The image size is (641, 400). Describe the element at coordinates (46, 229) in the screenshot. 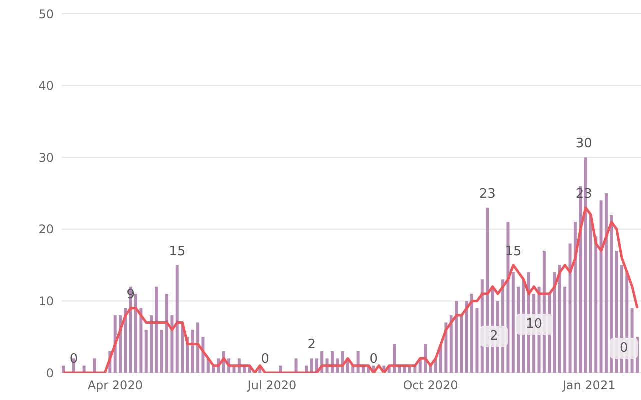

I see `y-tick-label: 20` at that location.